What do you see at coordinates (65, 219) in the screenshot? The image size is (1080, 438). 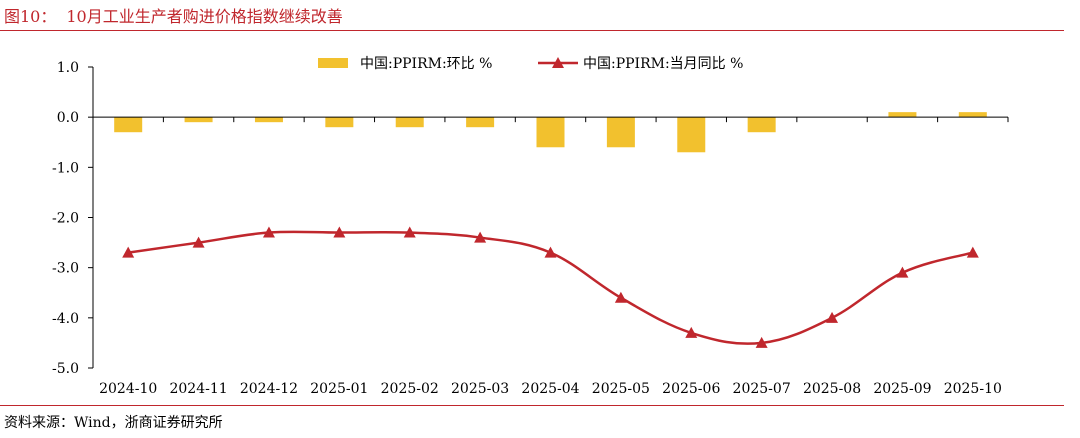 I see `y-tick-label: -2.0` at bounding box center [65, 219].